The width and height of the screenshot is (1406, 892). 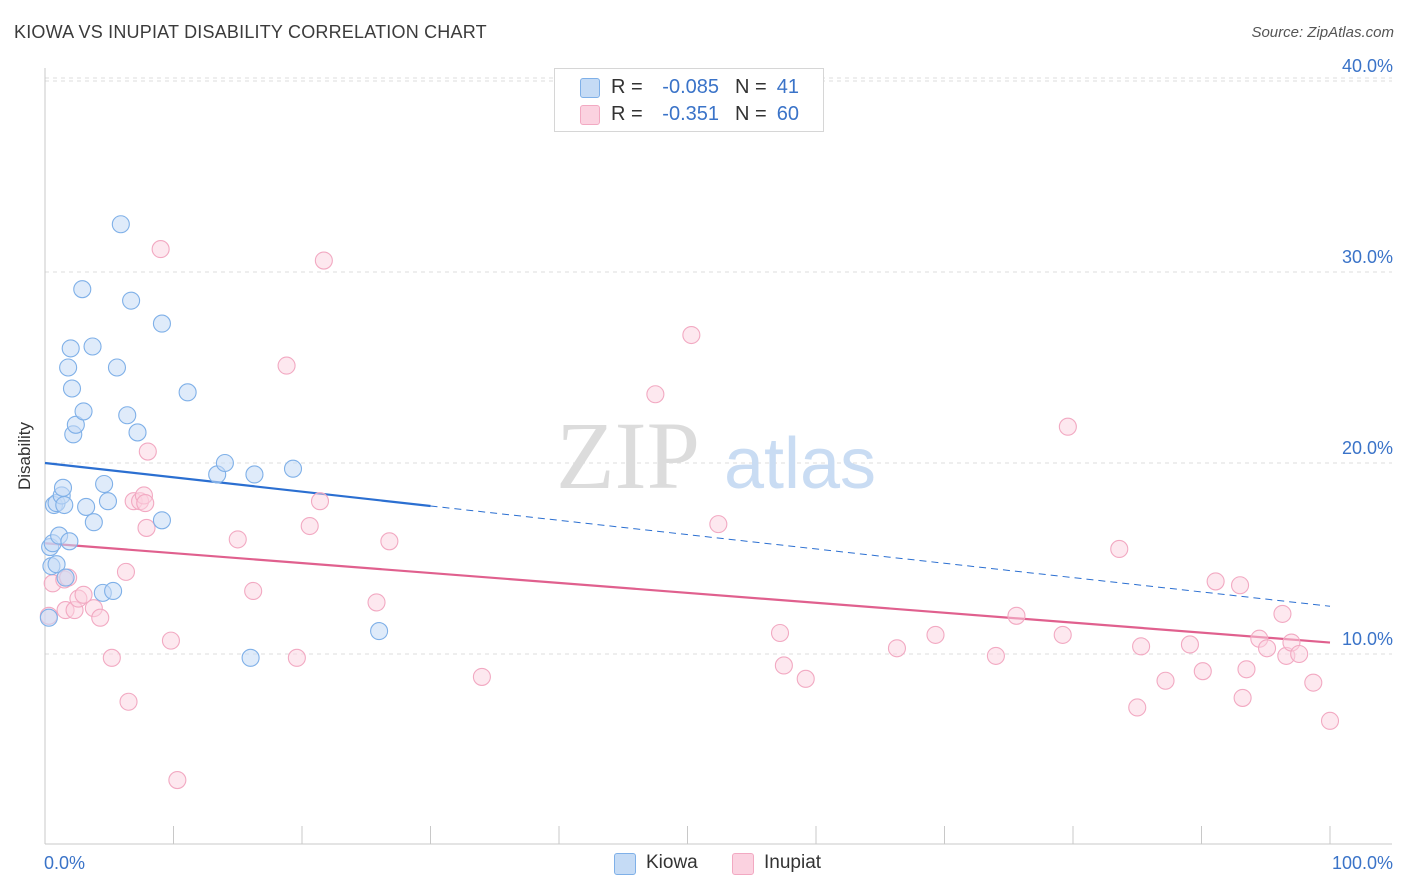 What do you see at coordinates (24, 455) in the screenshot?
I see `y-axis-label: Disability` at bounding box center [24, 455].